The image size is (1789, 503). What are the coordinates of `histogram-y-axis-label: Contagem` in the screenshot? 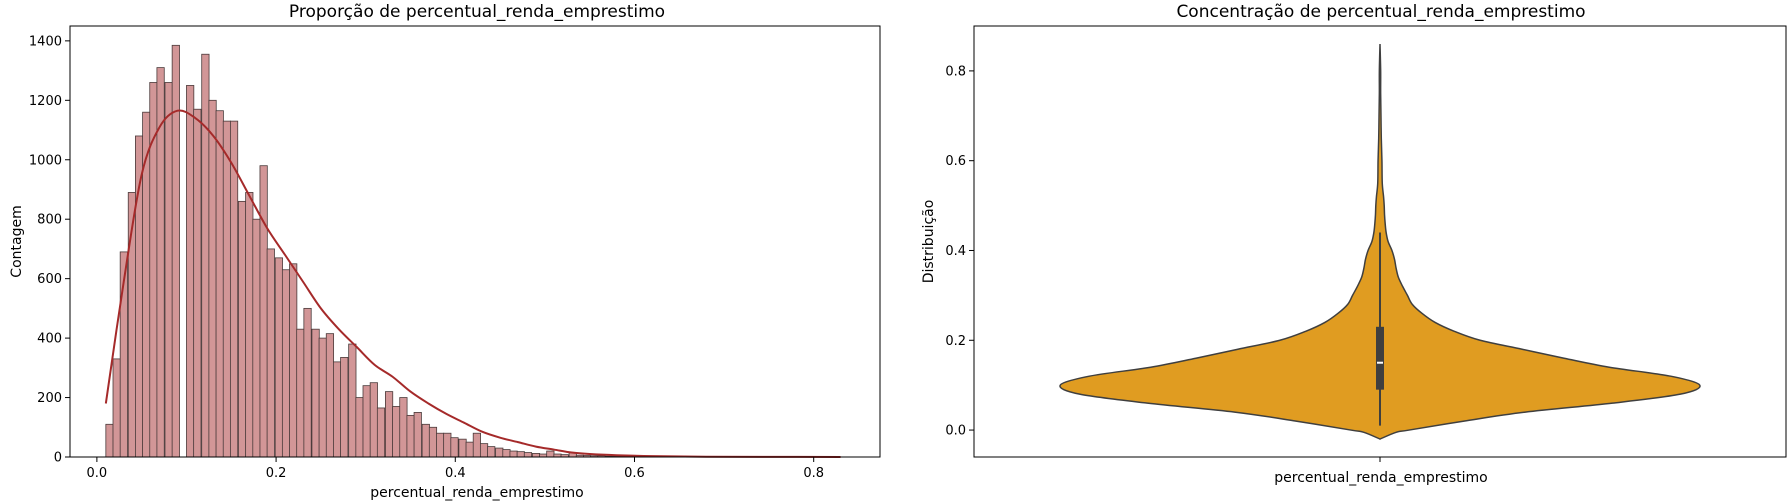 It's located at (17, 241).